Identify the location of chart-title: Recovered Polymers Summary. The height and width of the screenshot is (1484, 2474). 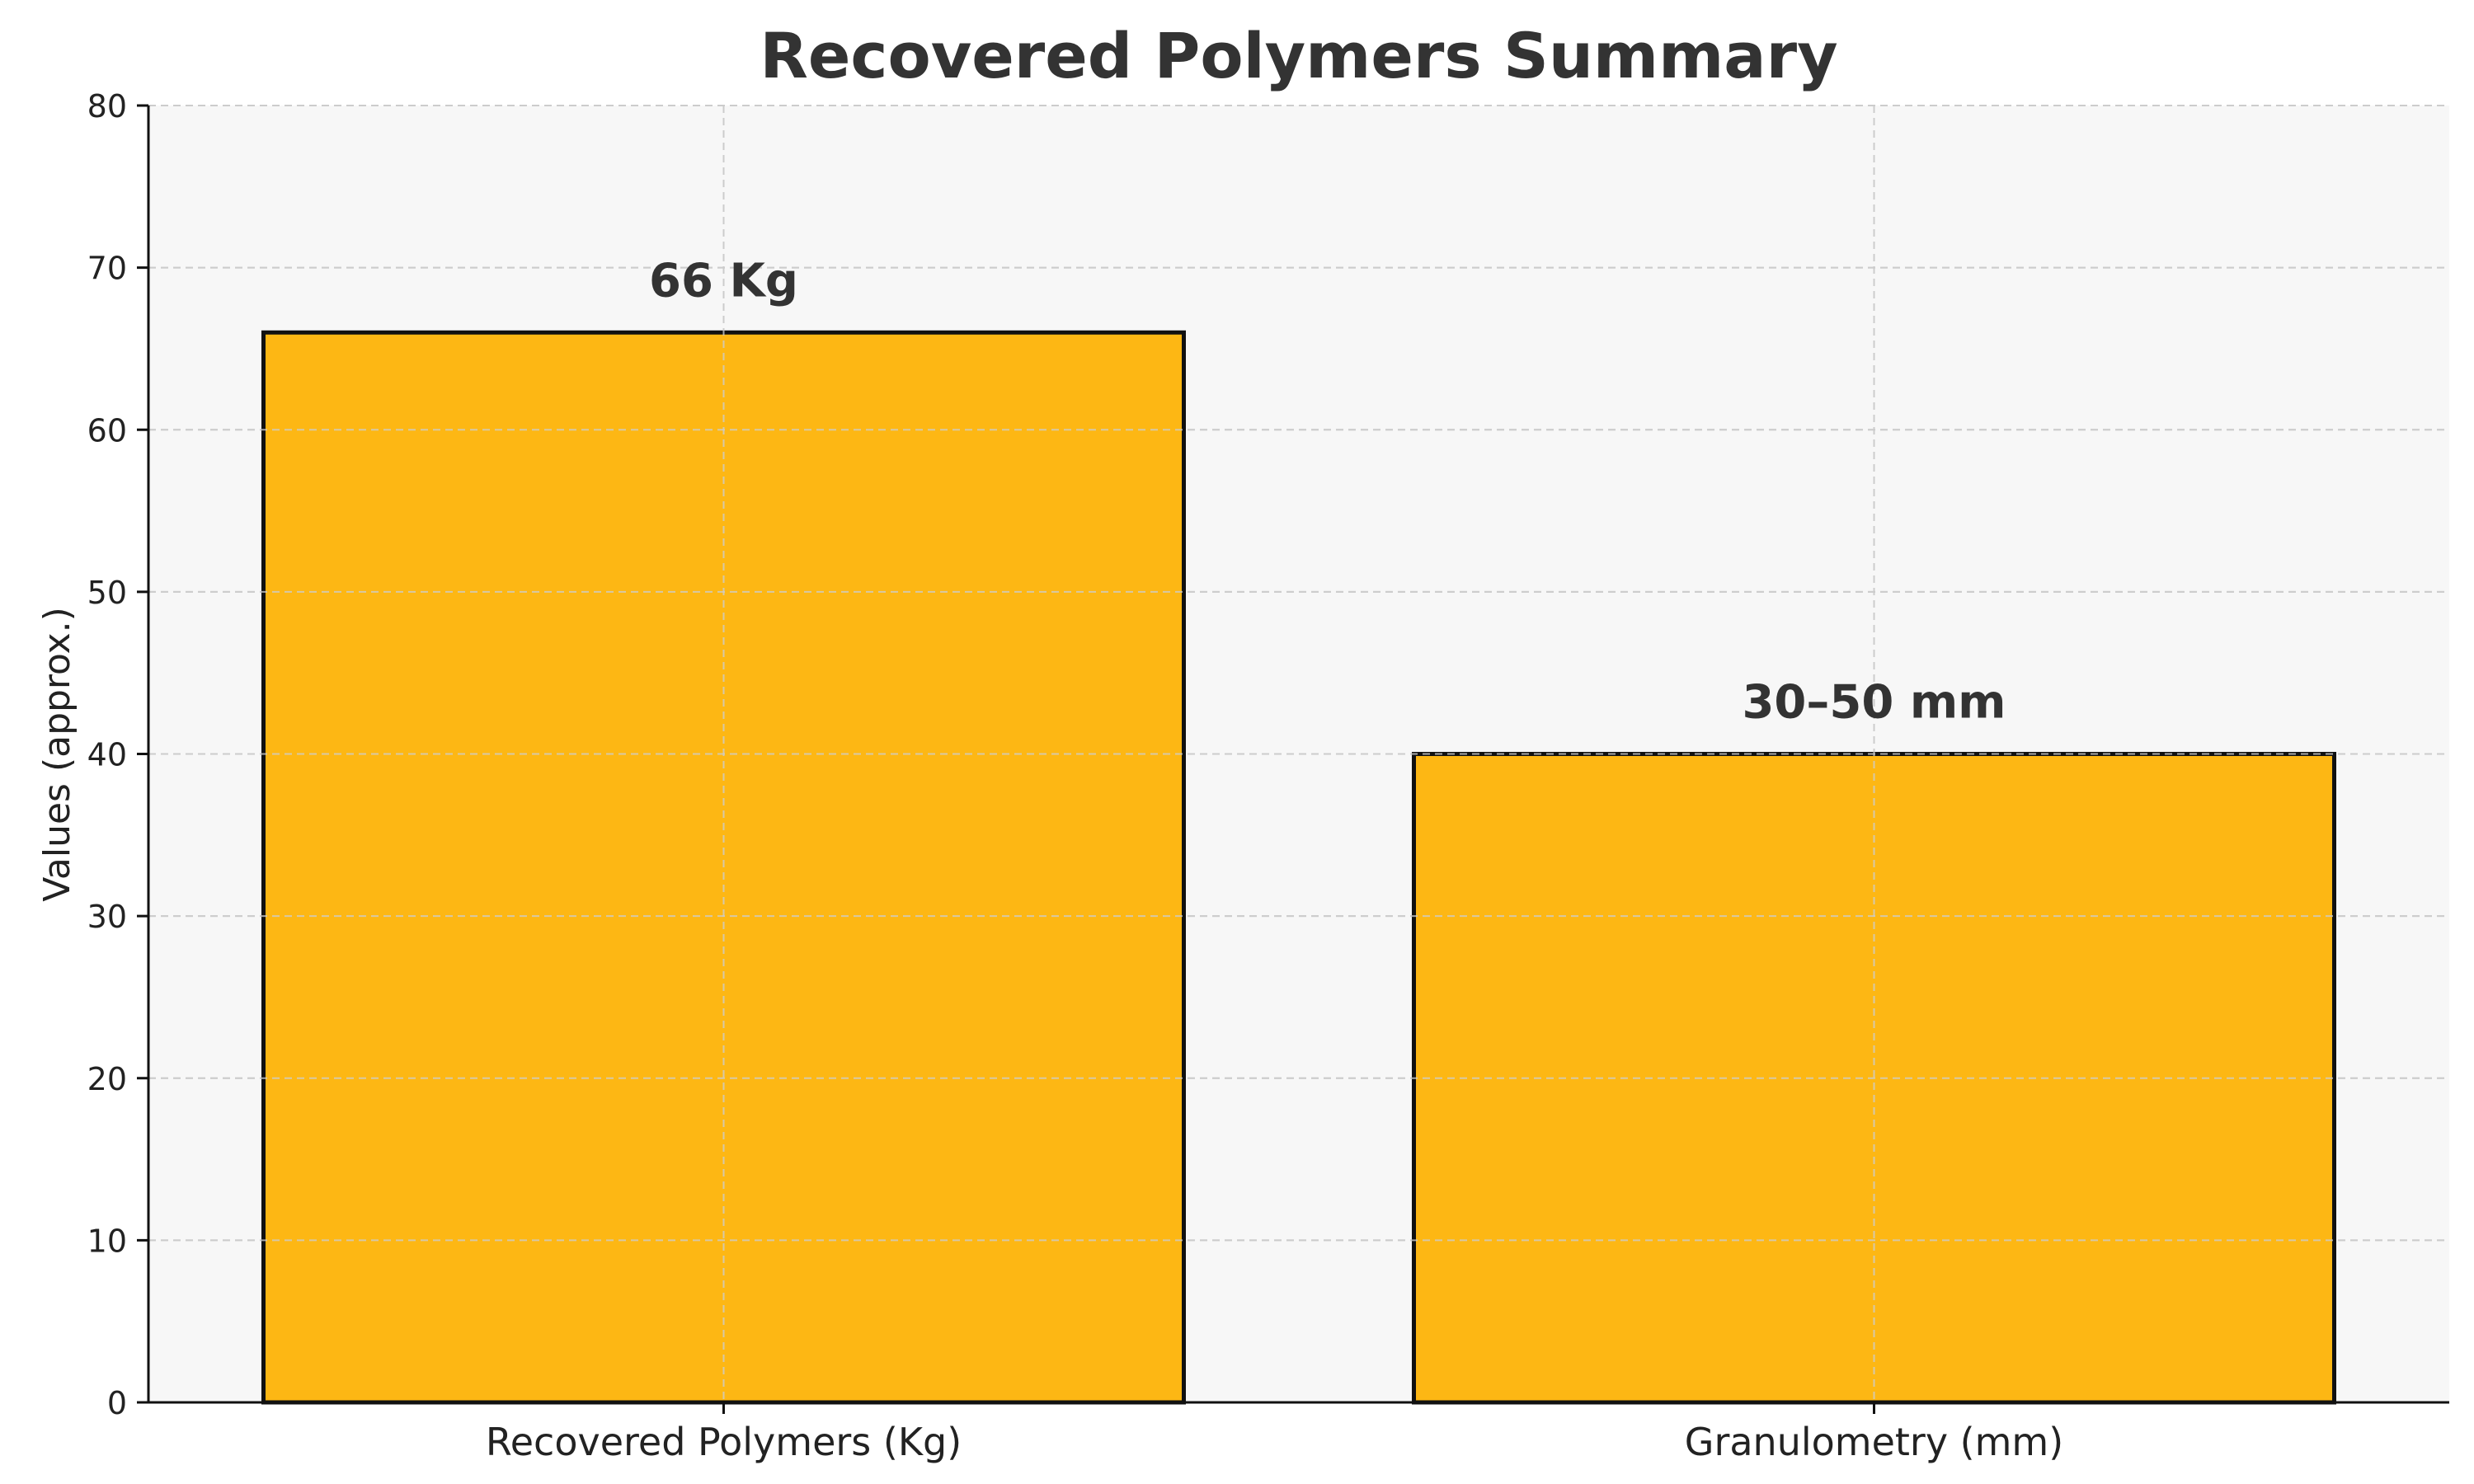
(1298, 55).